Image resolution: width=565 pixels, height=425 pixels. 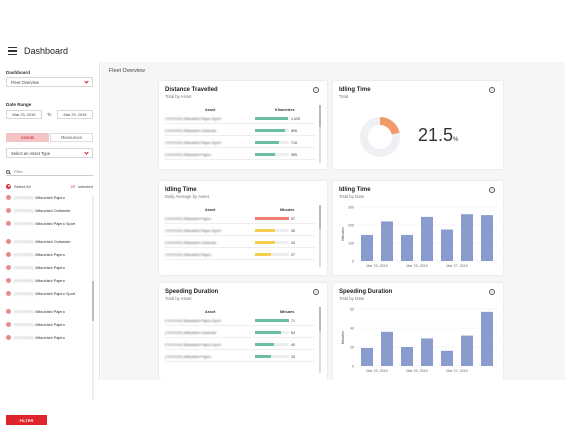 What do you see at coordinates (26, 420) in the screenshot?
I see `filter-button: FILTER` at bounding box center [26, 420].